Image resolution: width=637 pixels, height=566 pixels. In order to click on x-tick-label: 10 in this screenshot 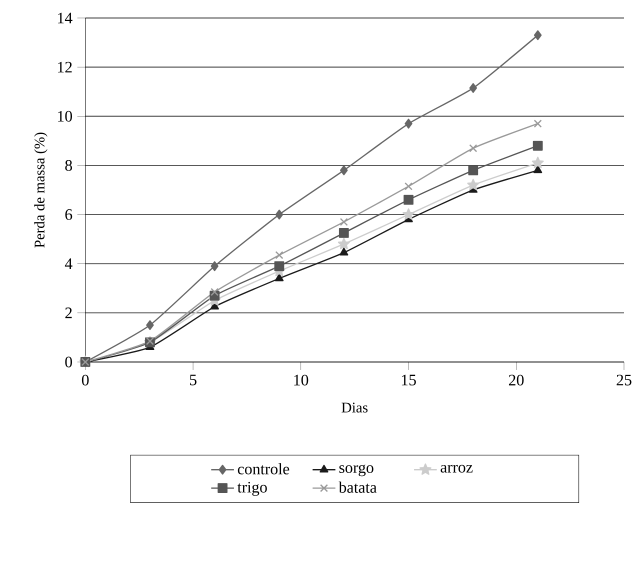, I will do `click(301, 380)`.